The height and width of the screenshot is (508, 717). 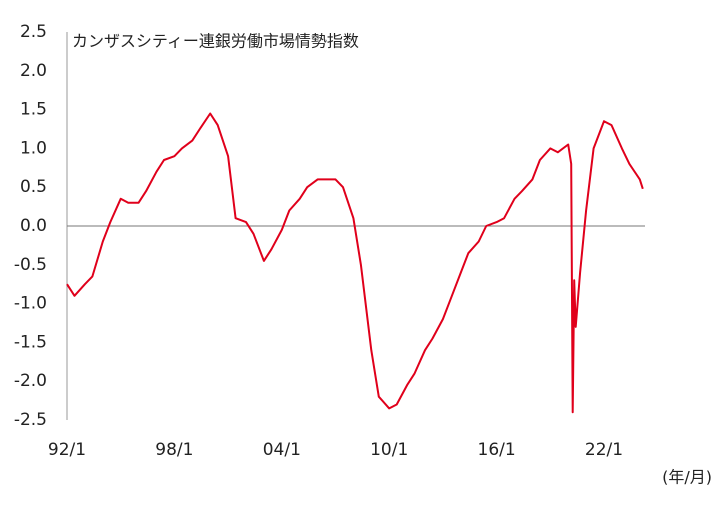 I want to click on y-tick-label: 2.5, so click(x=33, y=32).